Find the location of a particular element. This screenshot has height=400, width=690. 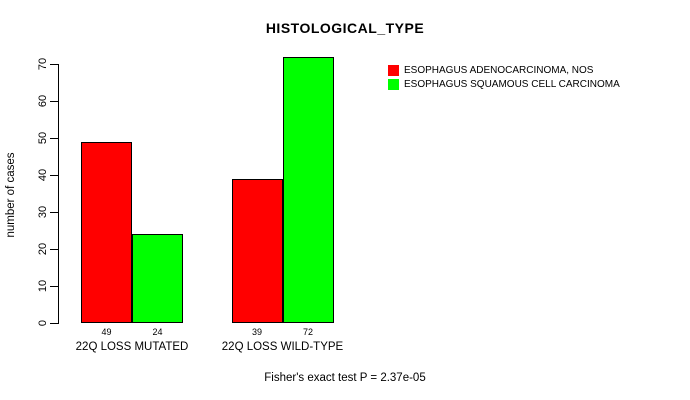

y-tick-label: 50 is located at coordinates (43, 138).